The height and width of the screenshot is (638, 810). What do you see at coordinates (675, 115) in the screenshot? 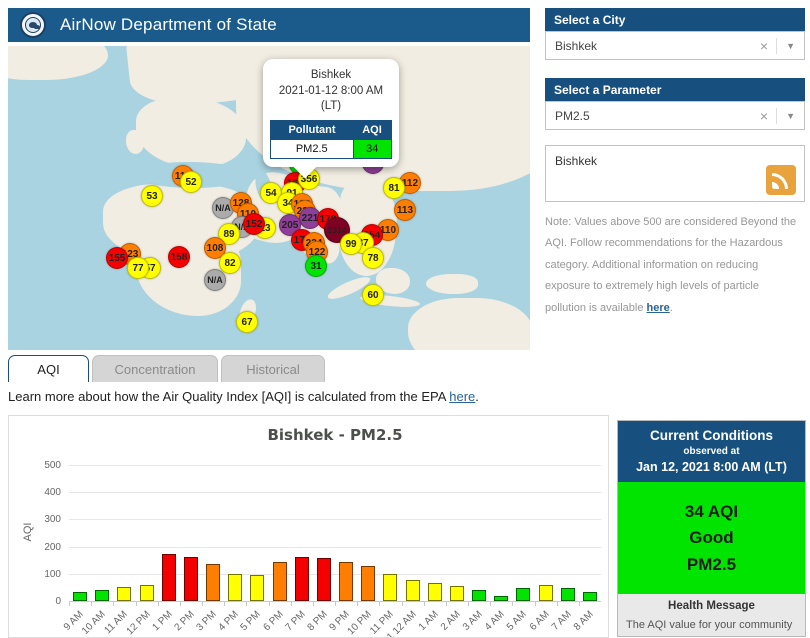
I see `parameter-select: PM2.5 × ▼` at bounding box center [675, 115].